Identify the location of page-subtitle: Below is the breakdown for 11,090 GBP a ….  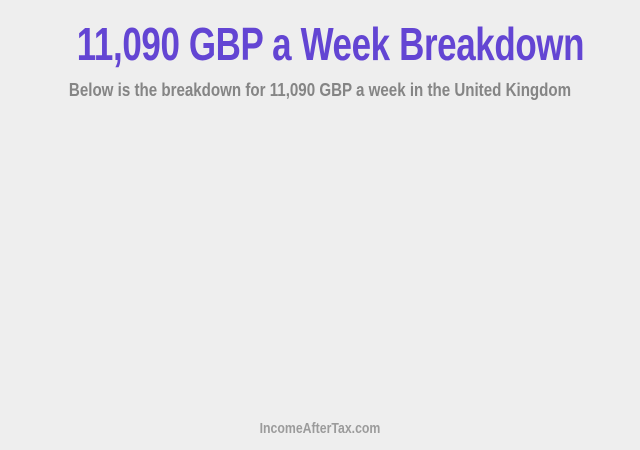
(320, 90).